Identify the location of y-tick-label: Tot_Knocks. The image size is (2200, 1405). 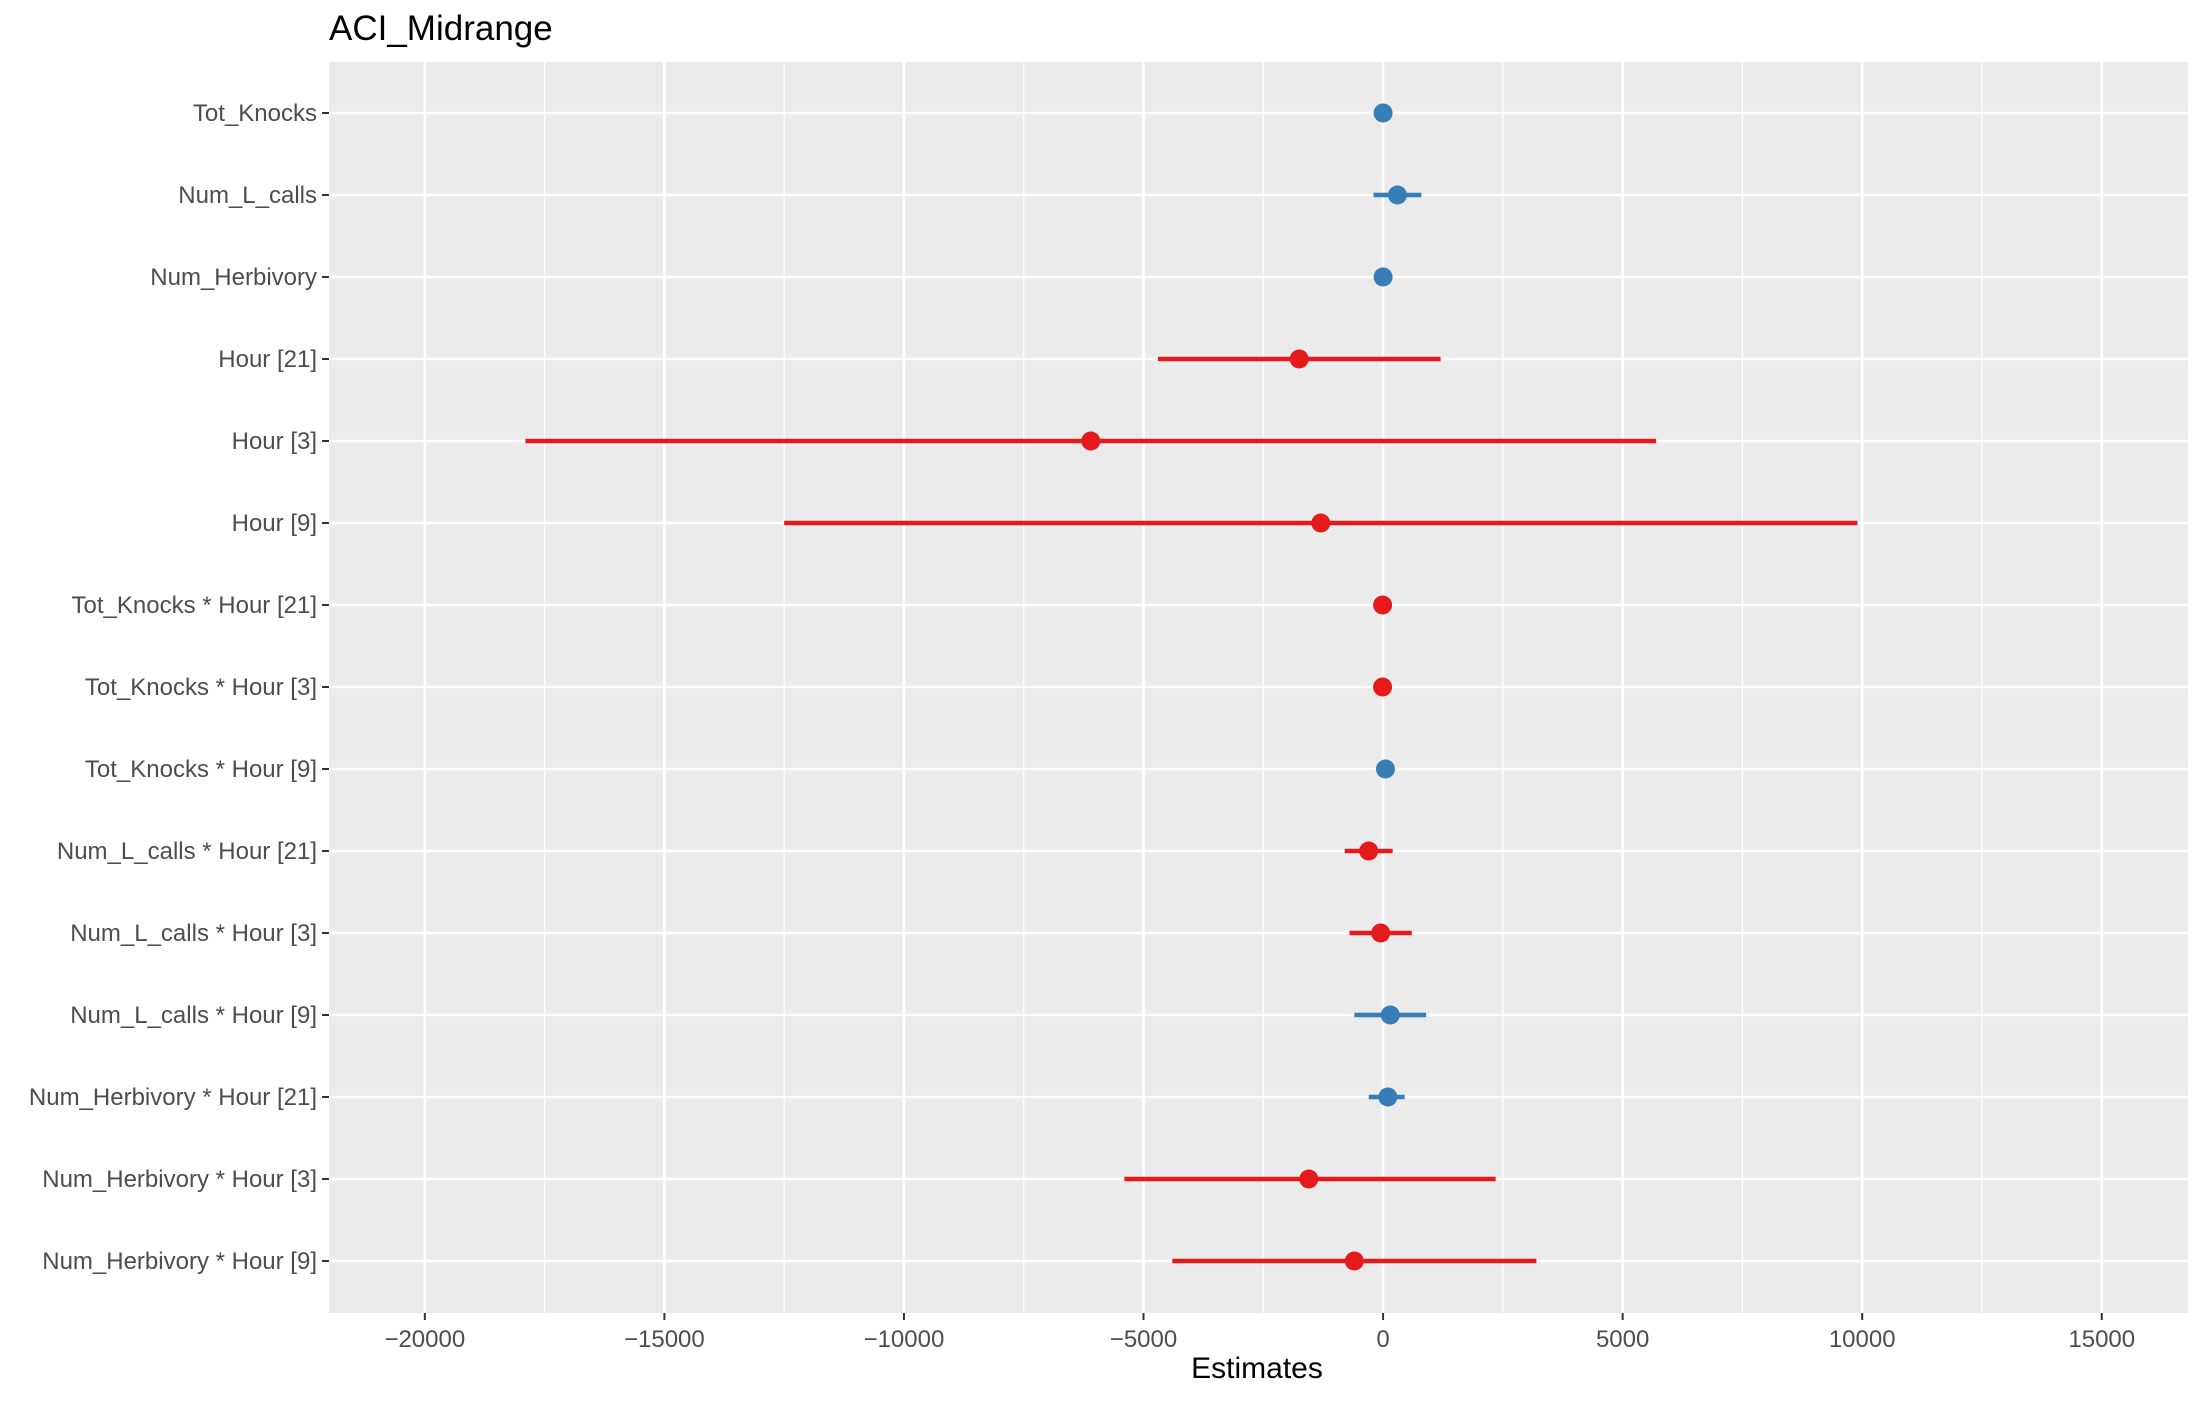
(255, 113).